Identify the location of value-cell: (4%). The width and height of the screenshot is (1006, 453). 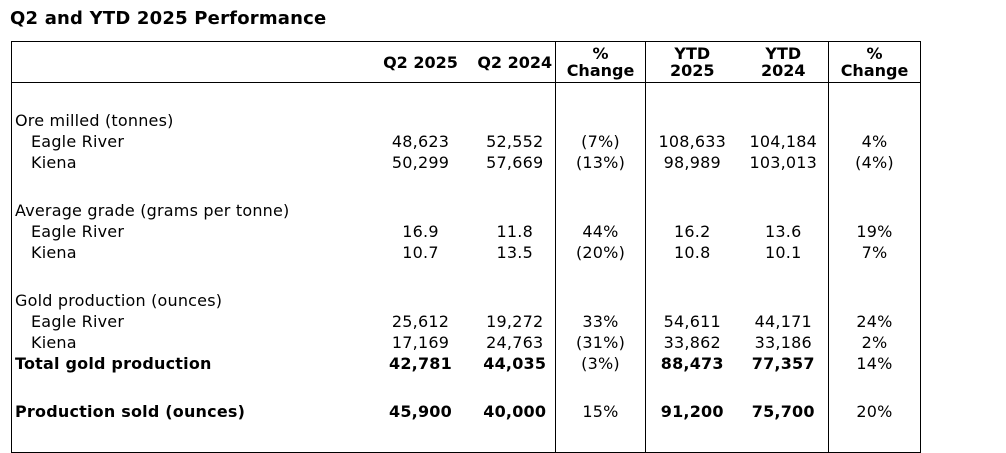
(874, 162).